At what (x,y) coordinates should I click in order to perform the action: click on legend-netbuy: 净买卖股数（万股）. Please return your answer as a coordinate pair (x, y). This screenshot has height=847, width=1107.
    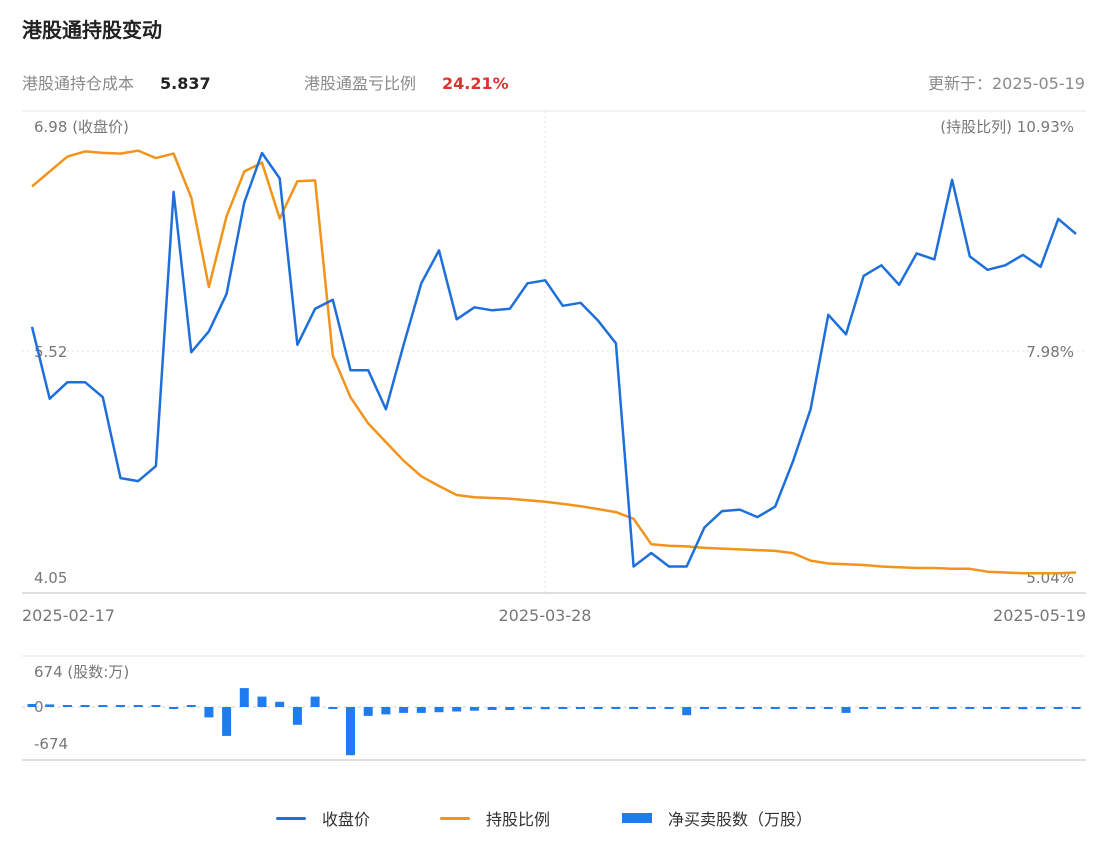
    Looking at the image, I should click on (717, 818).